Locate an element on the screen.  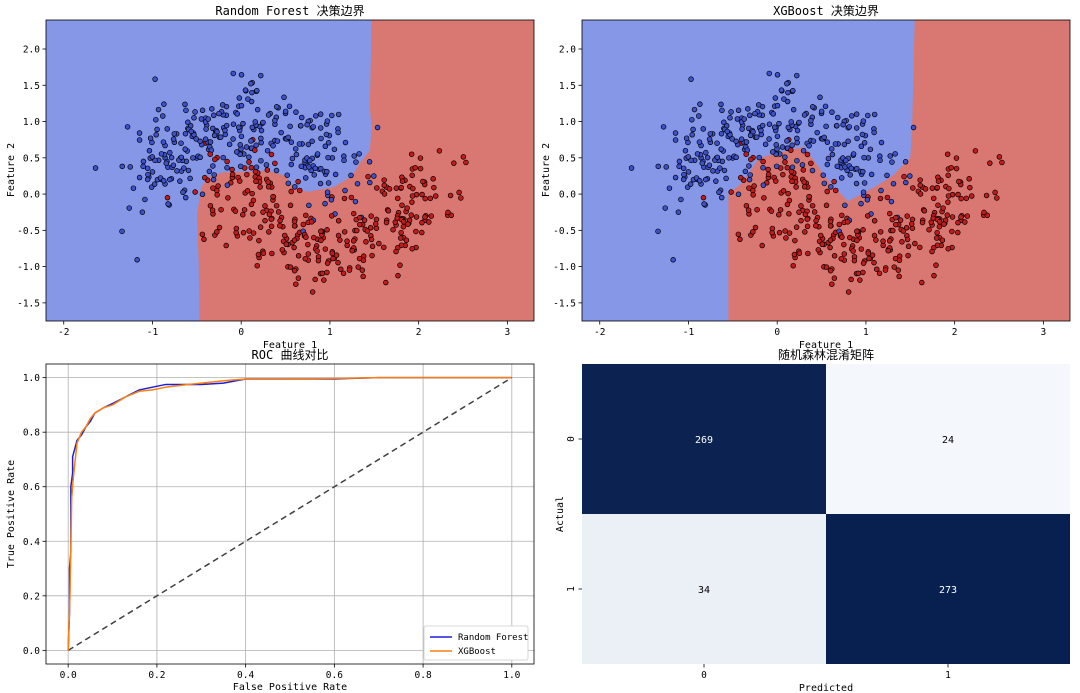
y-tick-label: 0.8 is located at coordinates (31, 433).